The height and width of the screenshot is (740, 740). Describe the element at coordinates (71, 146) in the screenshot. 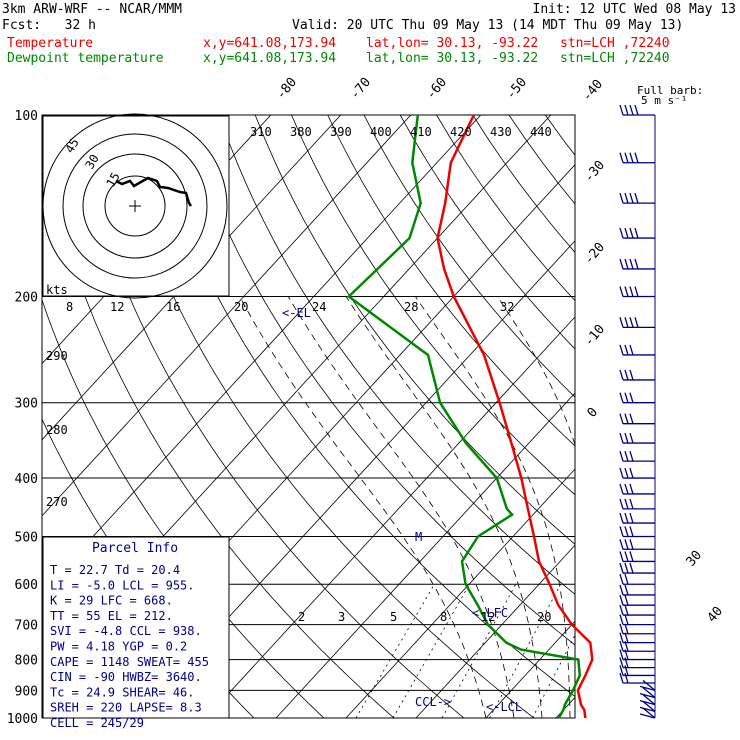

I see `hodograph-ring-label: 45` at that location.